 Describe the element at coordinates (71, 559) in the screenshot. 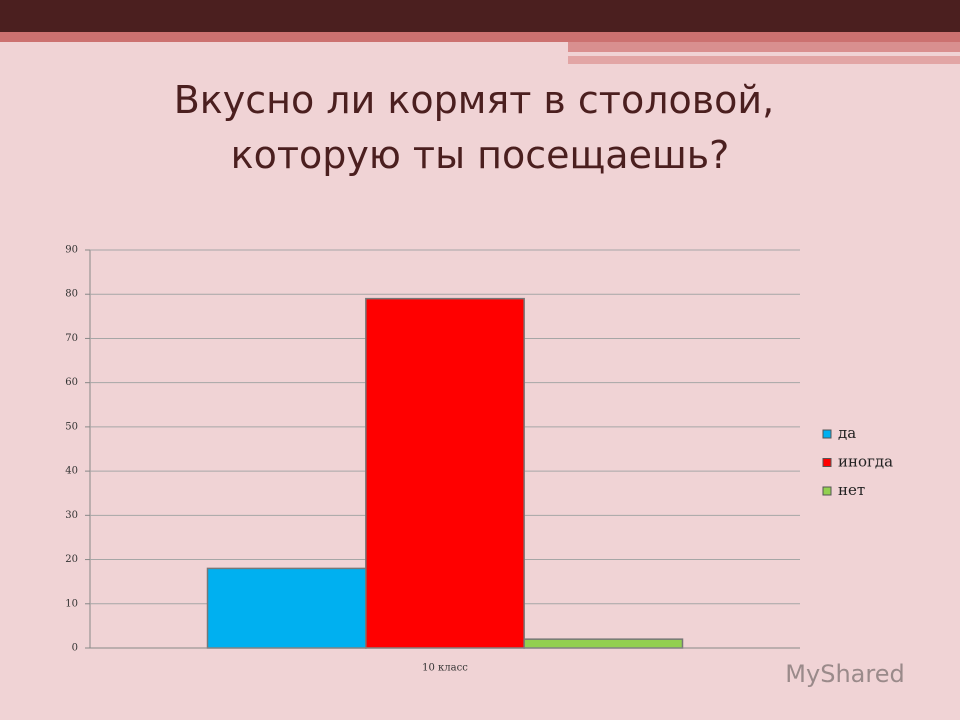

I see `y-tick-label: 20` at that location.